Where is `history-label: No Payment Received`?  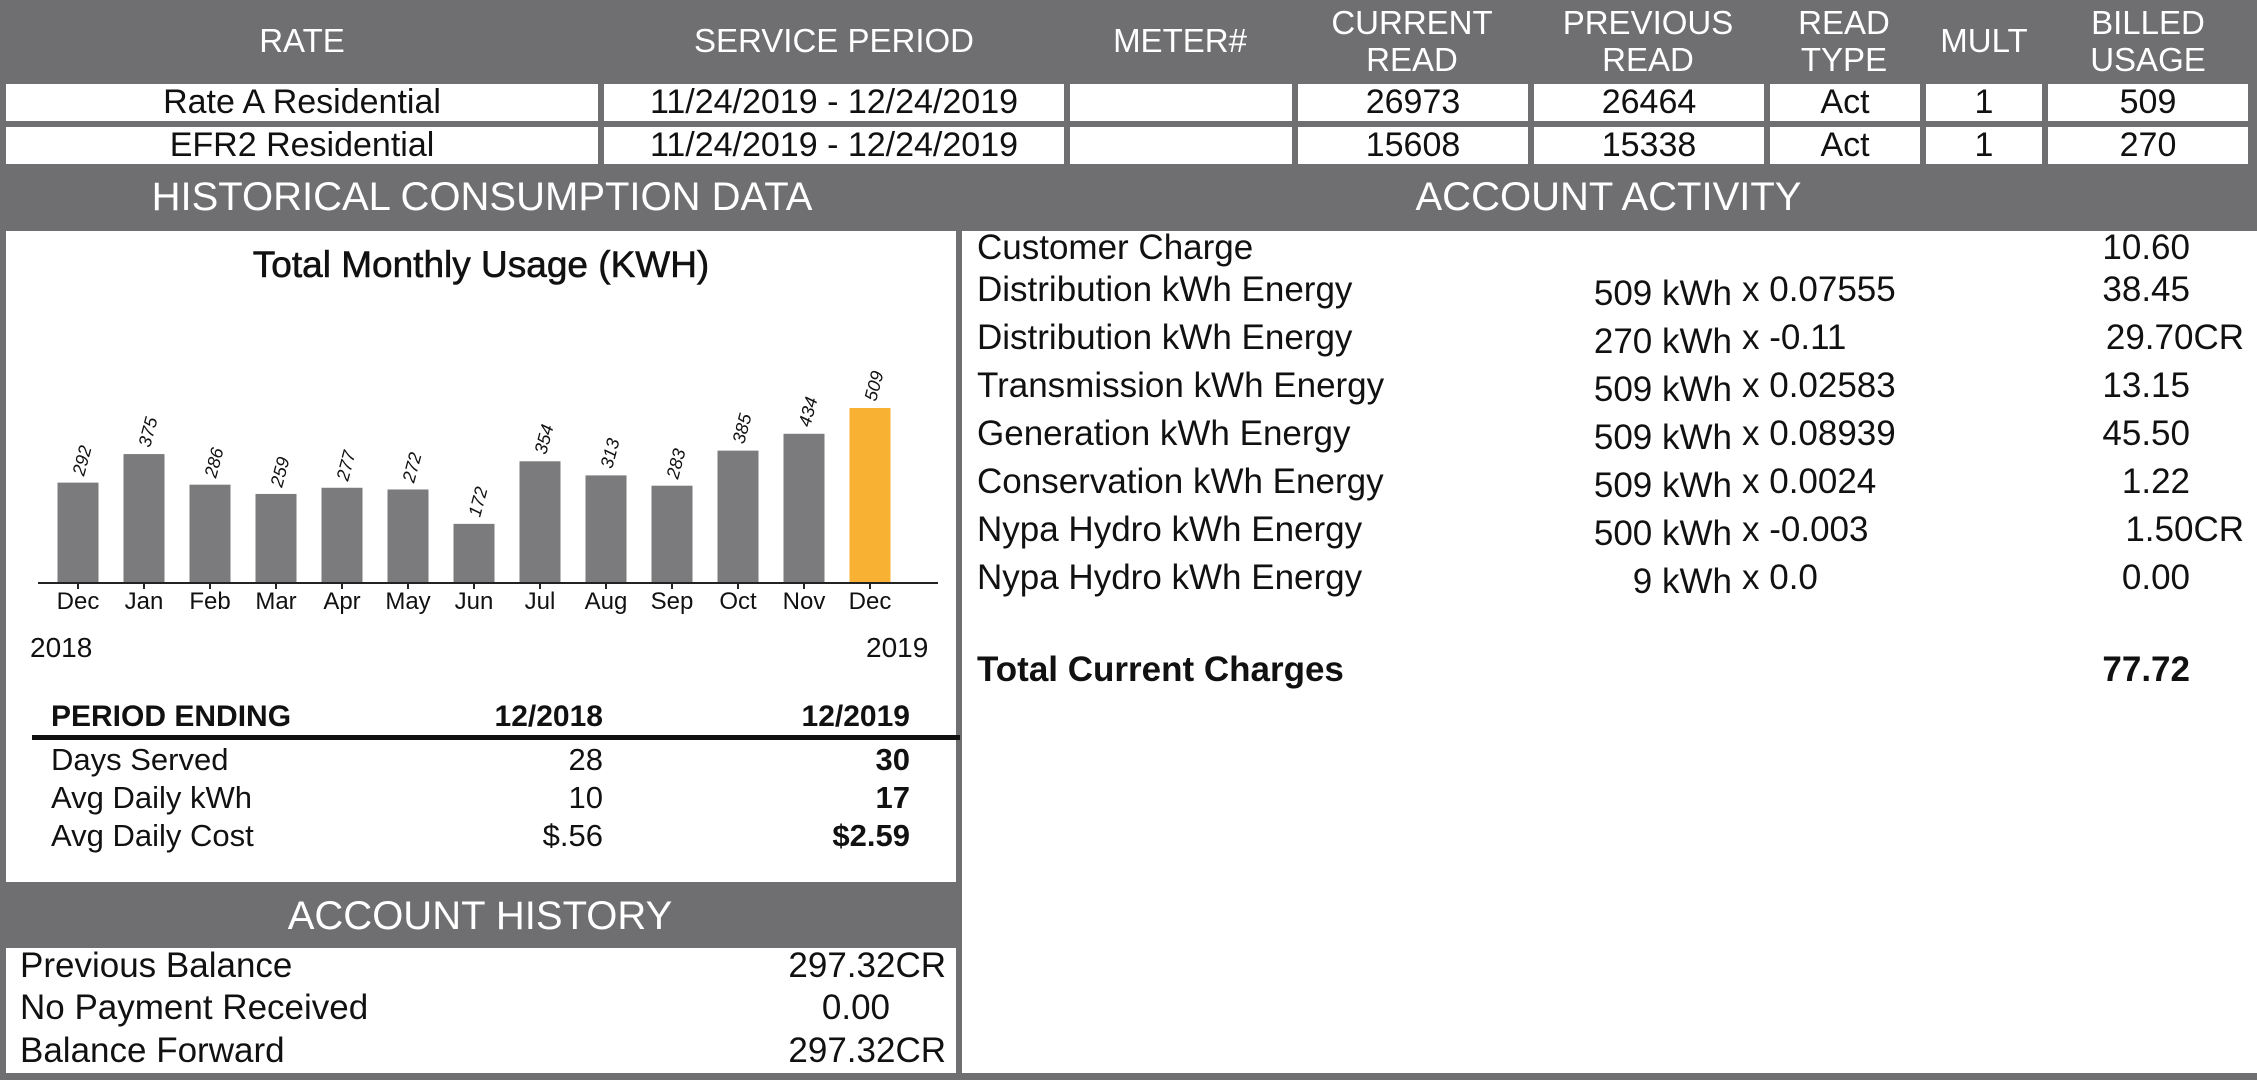 history-label: No Payment Received is located at coordinates (194, 1007).